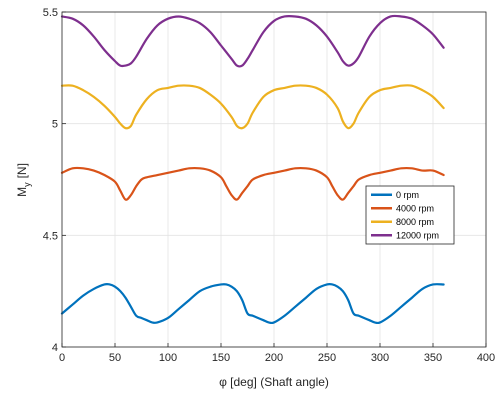 This screenshot has height=394, width=496. I want to click on x-tick-label: 350, so click(433, 358).